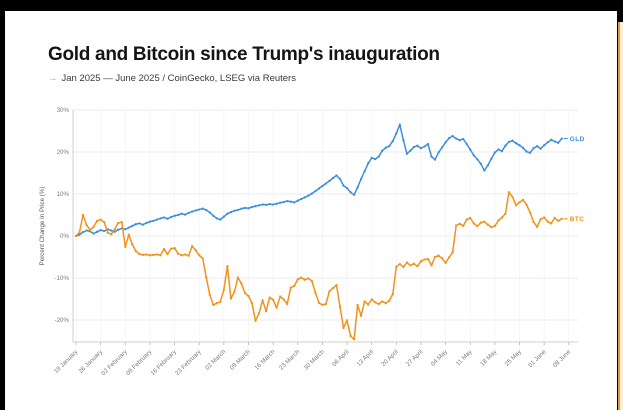 This screenshot has width=623, height=410. I want to click on y-tick-label: 30%, so click(63, 110).